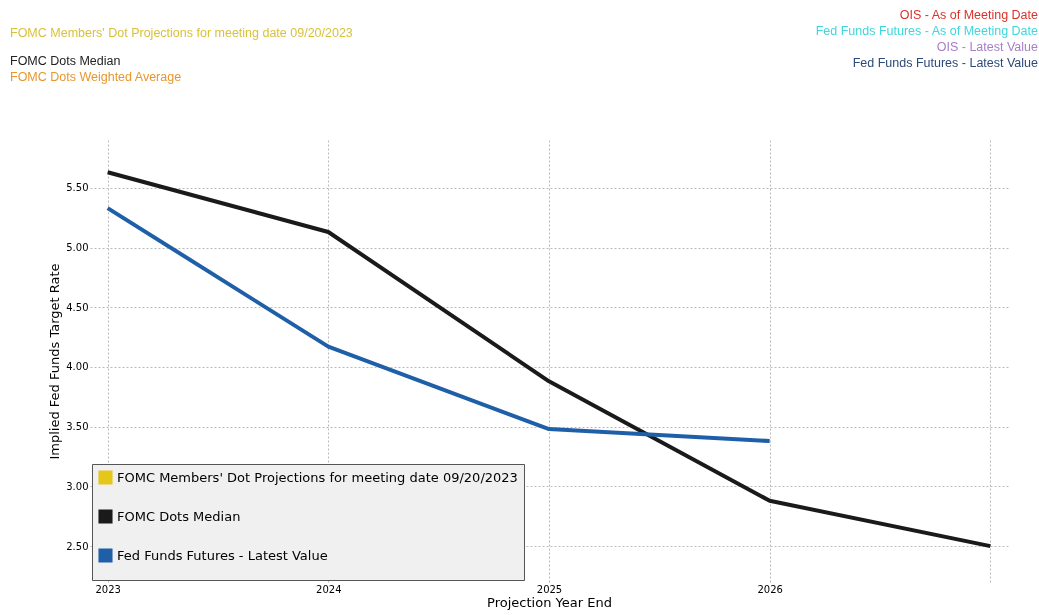 Image resolution: width=1039 pixels, height=615 pixels. Describe the element at coordinates (77, 546) in the screenshot. I see `y-tick-label: 2.50` at that location.